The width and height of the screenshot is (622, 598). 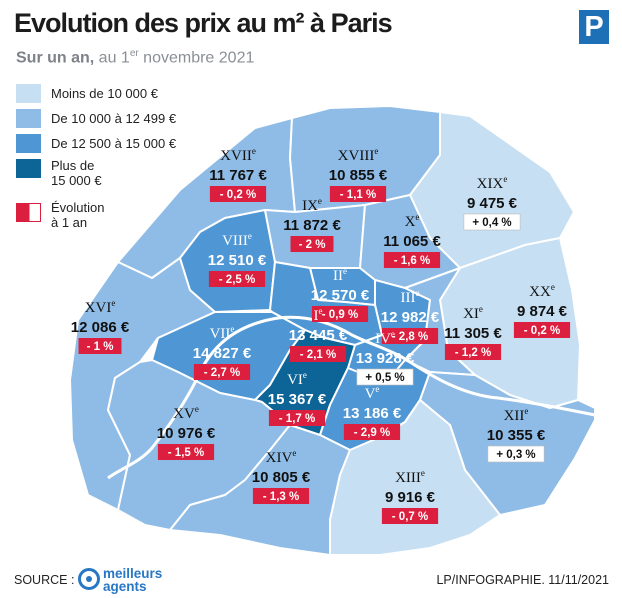 What do you see at coordinates (281, 477) in the screenshot?
I see `district-price-xiv: 10 805 €` at bounding box center [281, 477].